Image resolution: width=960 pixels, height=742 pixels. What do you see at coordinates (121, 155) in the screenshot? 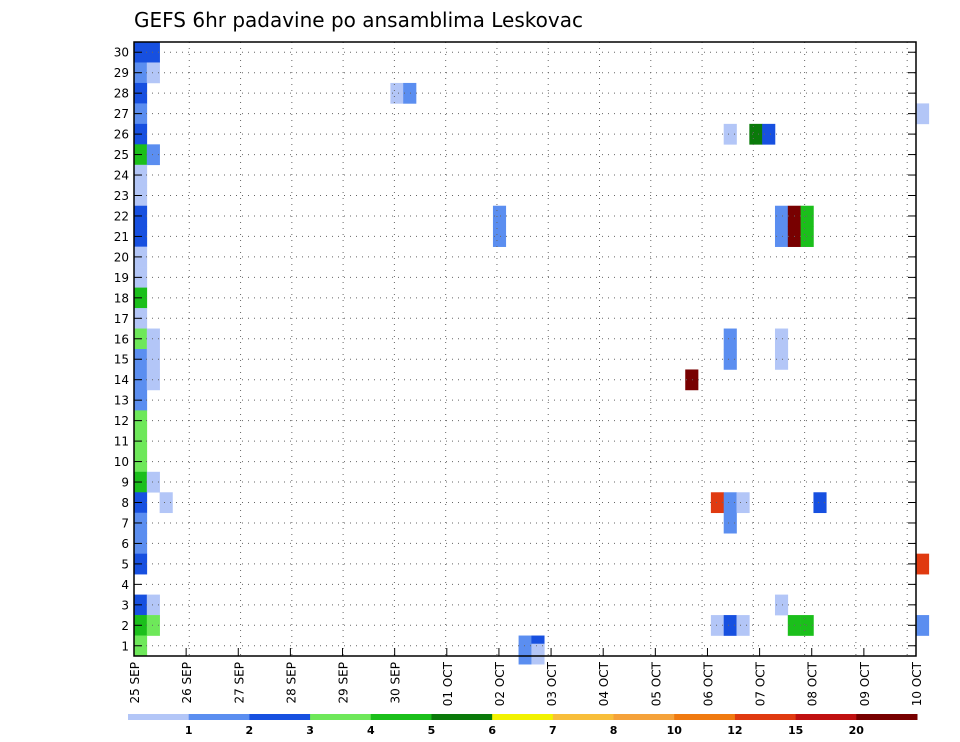
I see `y-tick-label: 25` at bounding box center [121, 155].